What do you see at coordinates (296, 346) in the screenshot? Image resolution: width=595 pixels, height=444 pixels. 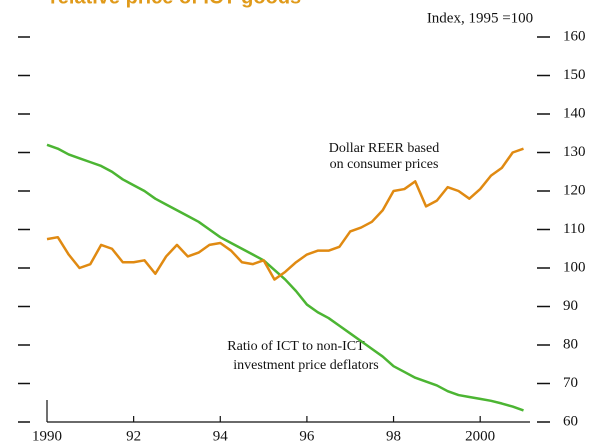 I see `annotation: Ratio of ICT to non-ICT` at bounding box center [296, 346].